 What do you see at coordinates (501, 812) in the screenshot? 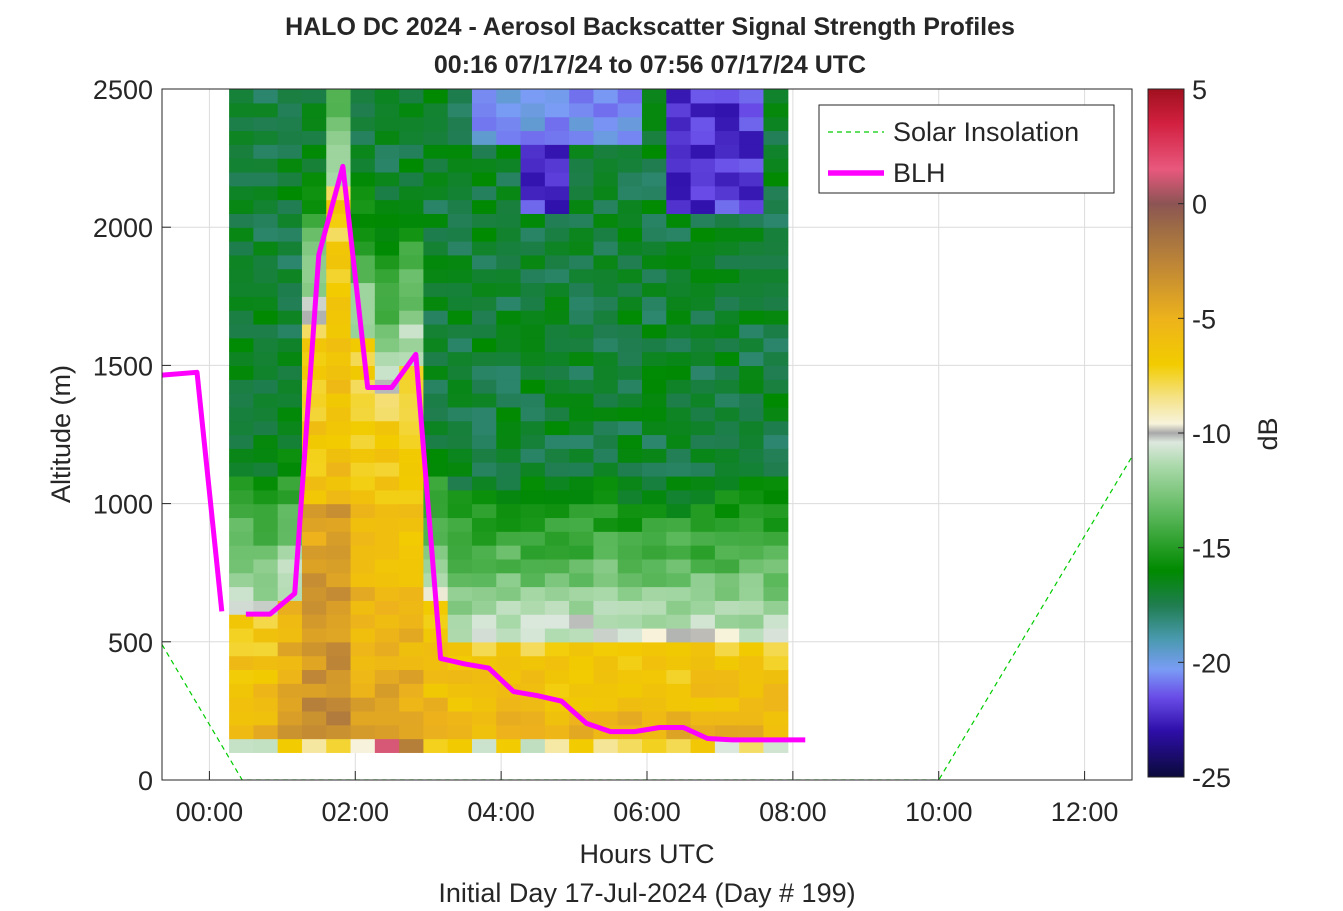
I see `x-tick-label: 04:00` at bounding box center [501, 812].